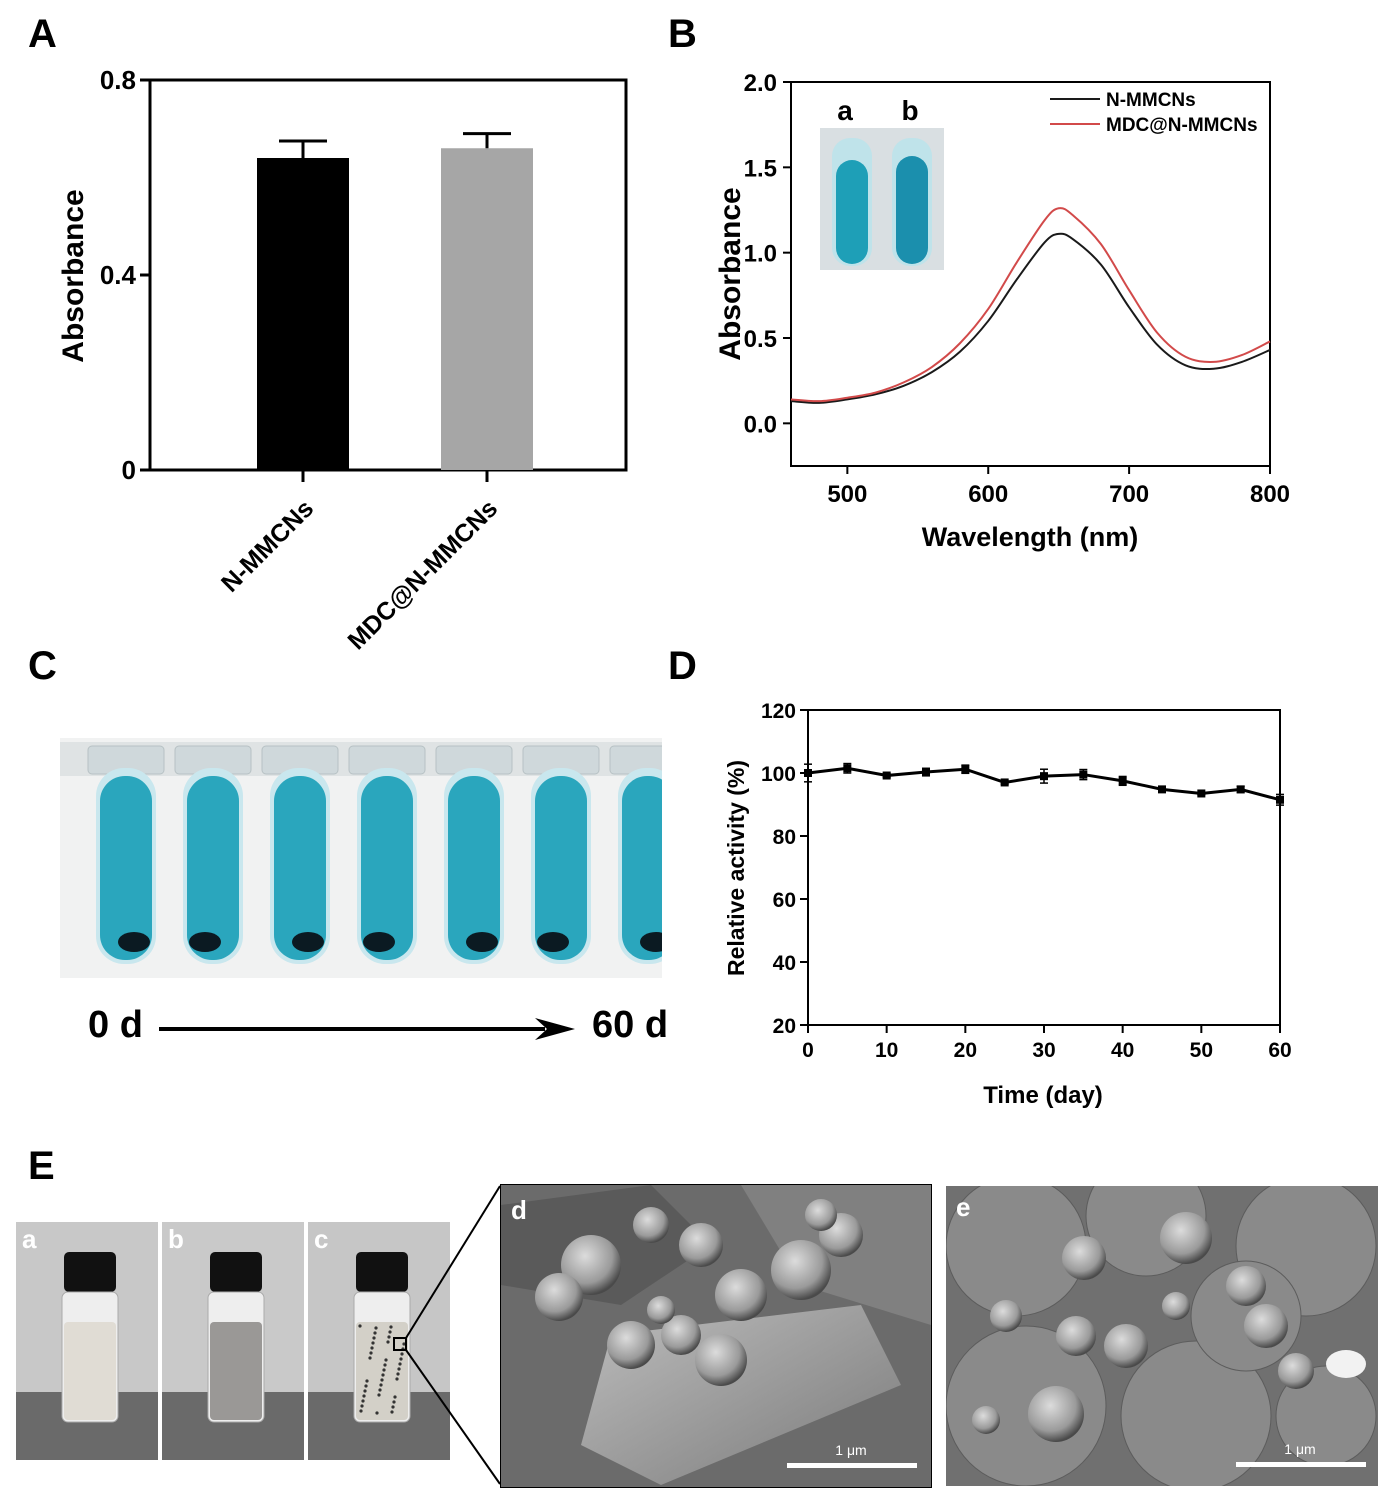  Describe the element at coordinates (784, 900) in the screenshot. I see `y-tick-label: 60` at that location.